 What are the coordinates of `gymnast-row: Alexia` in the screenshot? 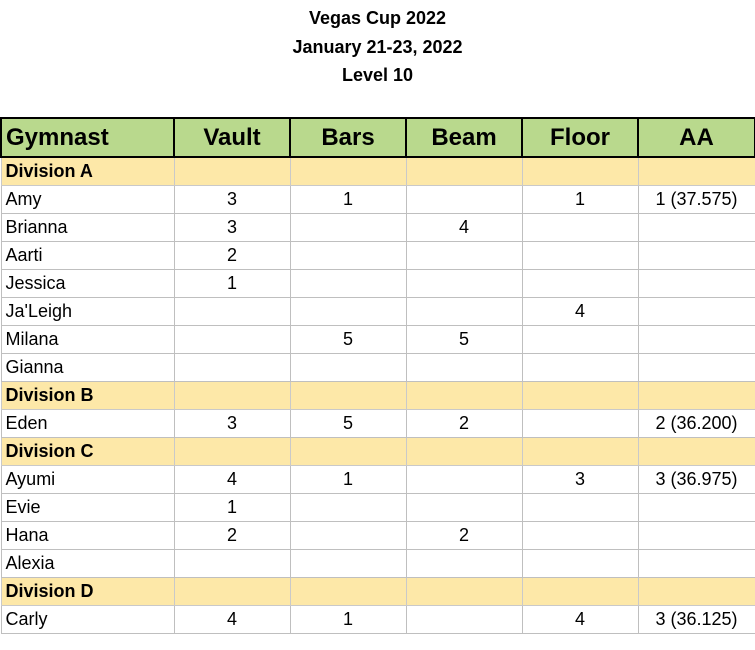 It's located at (377, 563).